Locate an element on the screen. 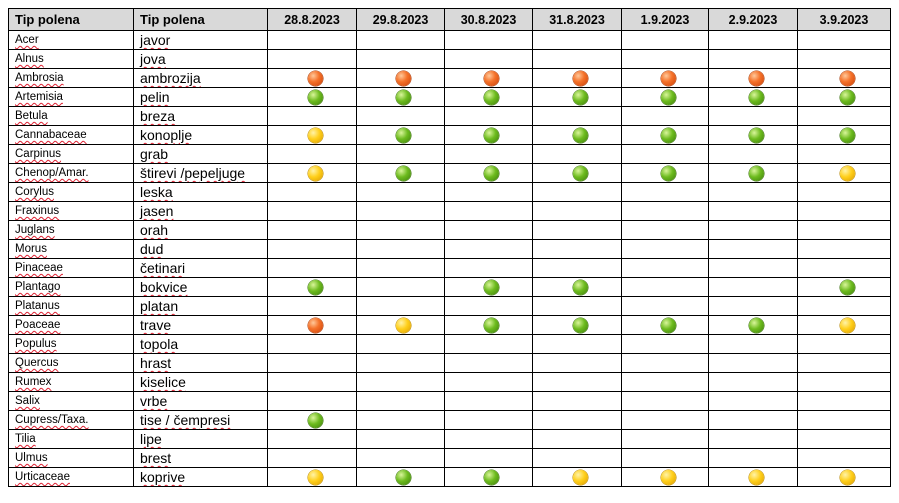  local-name: orah is located at coordinates (154, 230).